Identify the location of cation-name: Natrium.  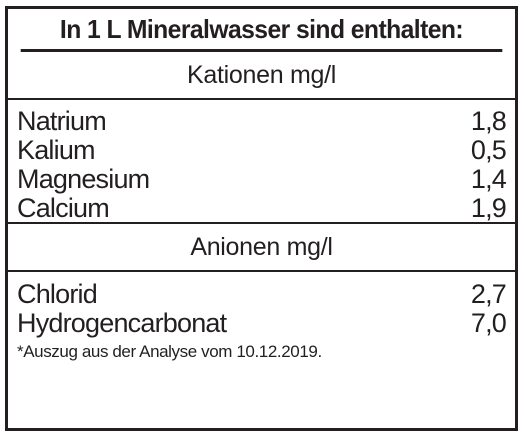
(62, 121).